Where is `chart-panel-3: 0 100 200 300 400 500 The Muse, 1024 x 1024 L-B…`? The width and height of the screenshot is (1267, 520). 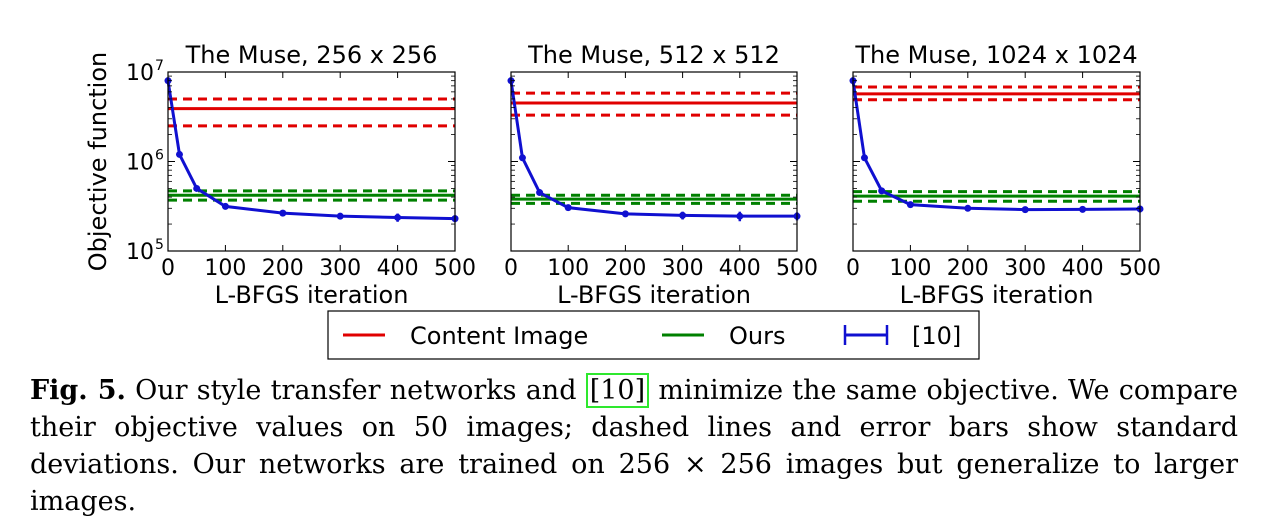
chart-panel-3: 0 100 200 300 400 500 The Muse, 1024 x 1024 L-B… is located at coordinates (1003, 175).